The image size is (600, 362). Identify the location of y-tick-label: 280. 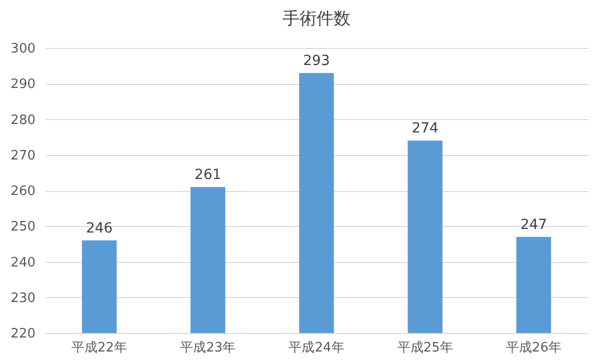
(23, 120).